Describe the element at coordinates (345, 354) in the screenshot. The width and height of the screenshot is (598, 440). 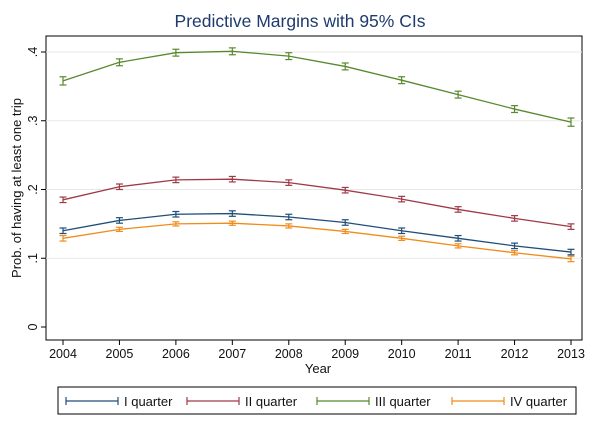
I see `x-tick-label: 2009` at that location.